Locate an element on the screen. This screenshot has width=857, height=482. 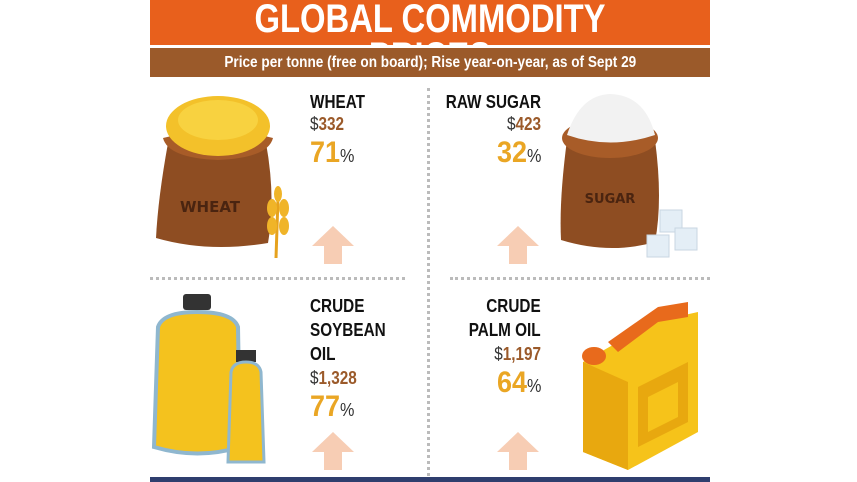
title-text: GLOBAL COMMODITY PRICES is located at coordinates (430, 22).